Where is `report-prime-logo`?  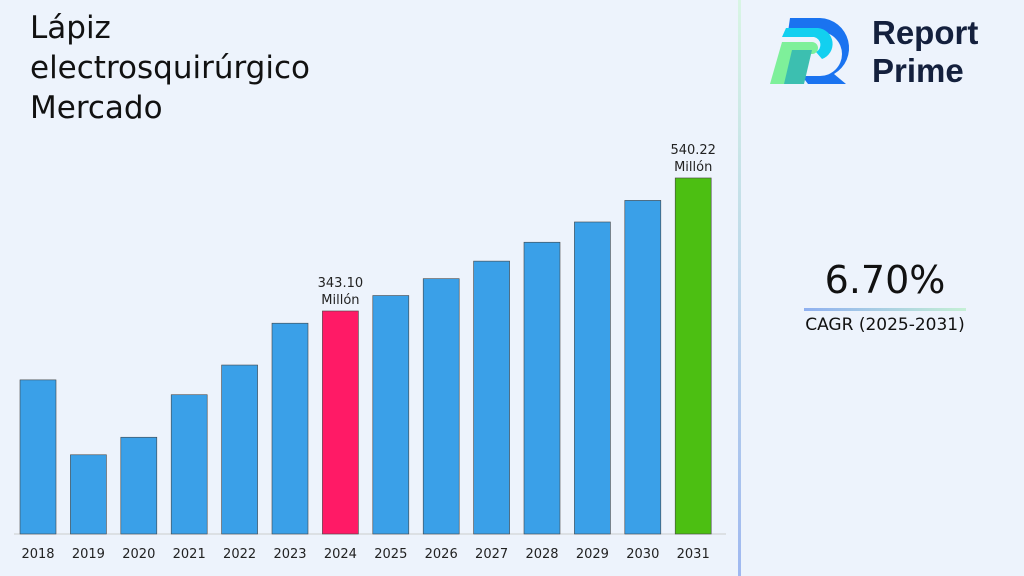
report-prime-logo is located at coordinates (810, 51).